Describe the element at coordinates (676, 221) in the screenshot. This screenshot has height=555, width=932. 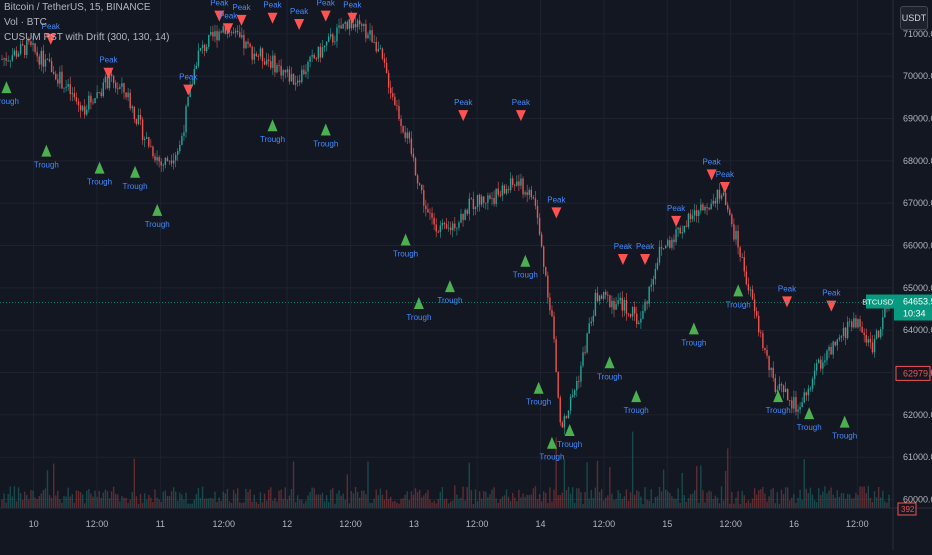
I see `peak-marker` at that location.